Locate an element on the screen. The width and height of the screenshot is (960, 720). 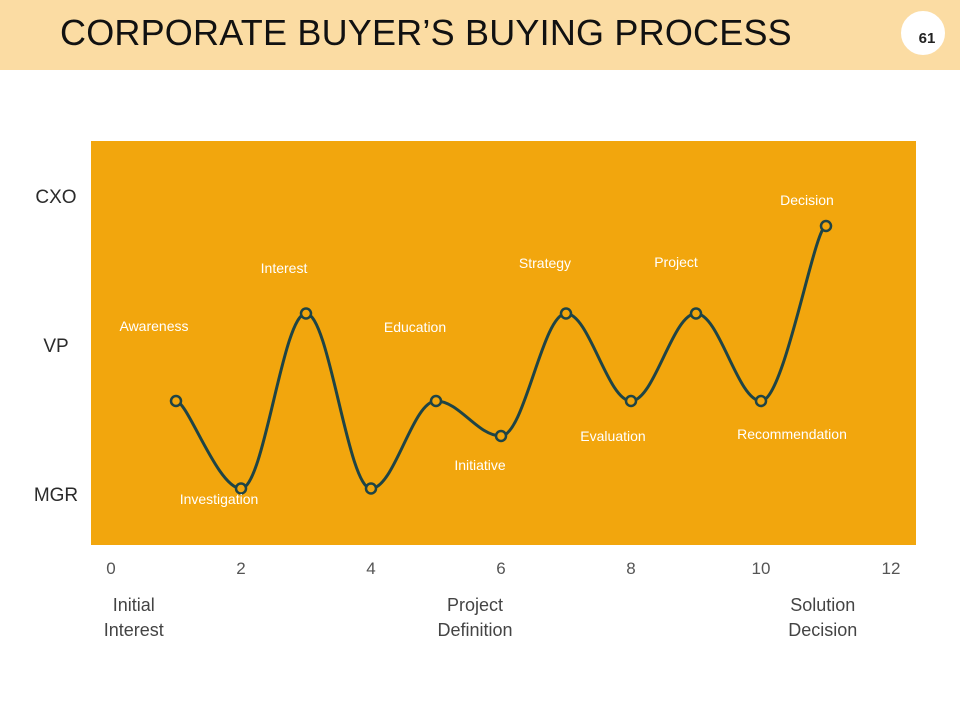
x-tick-label: 10 is located at coordinates (761, 568).